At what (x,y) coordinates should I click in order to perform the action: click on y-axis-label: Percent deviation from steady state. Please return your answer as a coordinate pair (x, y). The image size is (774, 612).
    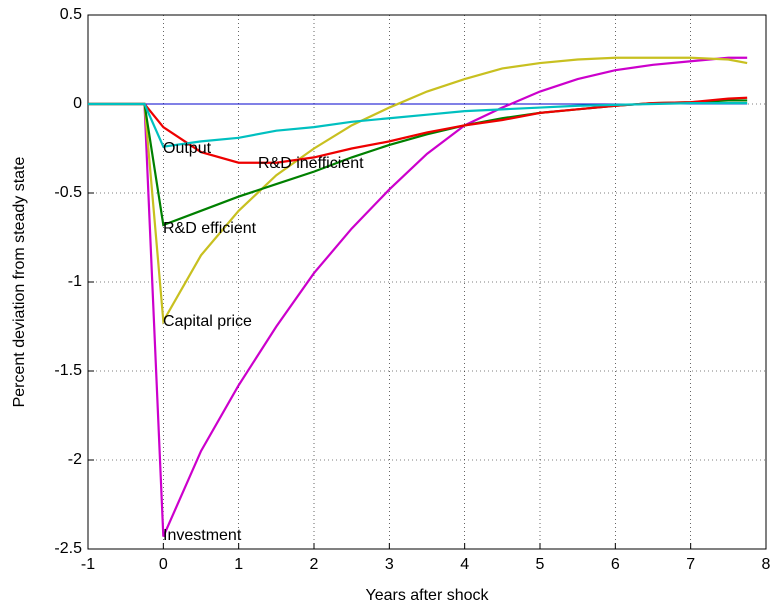
    Looking at the image, I should click on (19, 282).